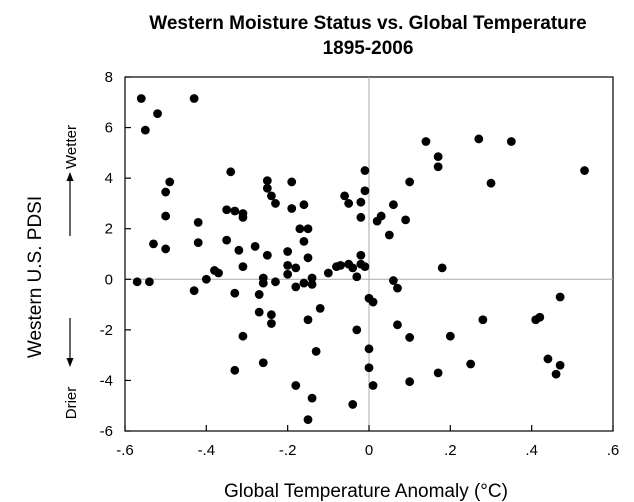 This screenshot has width=634, height=502. Describe the element at coordinates (109, 229) in the screenshot. I see `y-tick-label: 2` at that location.